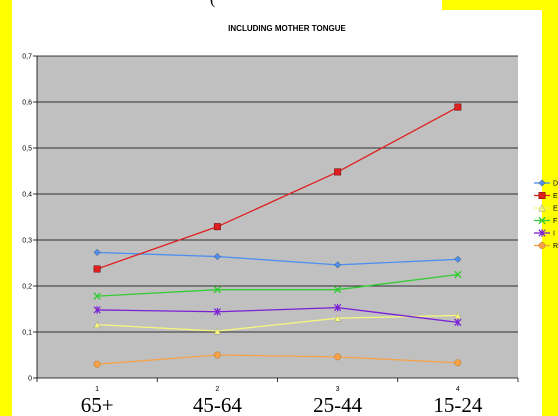  What do you see at coordinates (27, 195) in the screenshot?
I see `y-tick-label: 0,4` at bounding box center [27, 195].